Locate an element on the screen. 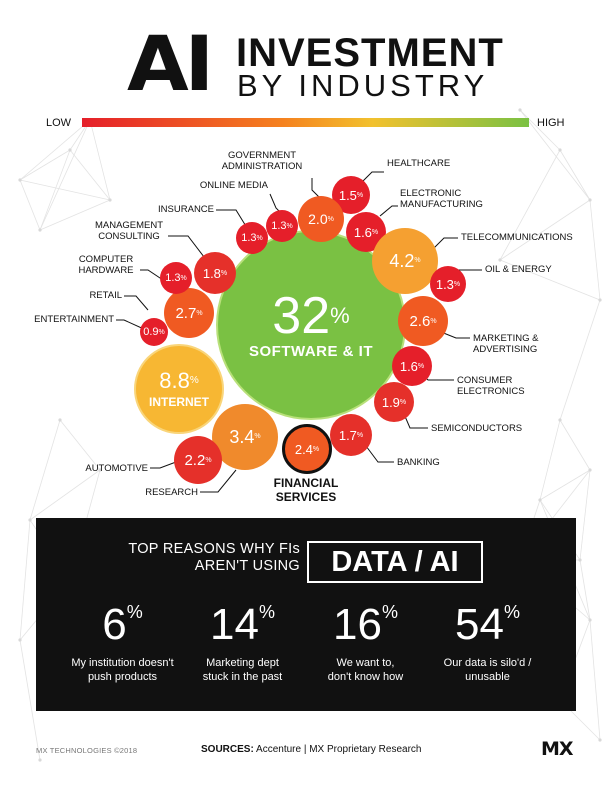 The width and height of the screenshot is (612, 792). label-marketing-advertising: MARKETING & ADVERTISING is located at coordinates (506, 344).